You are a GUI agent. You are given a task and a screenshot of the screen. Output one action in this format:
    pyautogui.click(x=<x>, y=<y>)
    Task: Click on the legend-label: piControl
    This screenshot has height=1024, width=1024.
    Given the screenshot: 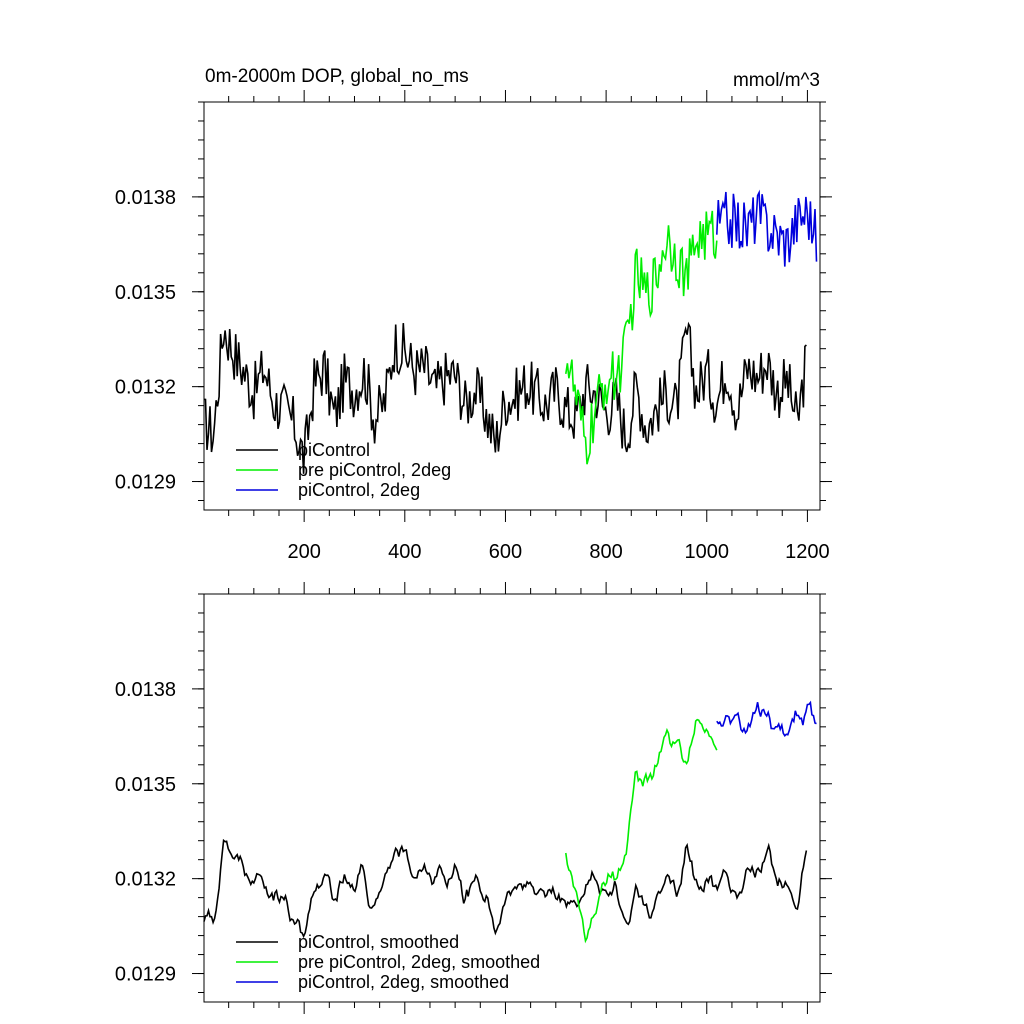 What is the action you would take?
    pyautogui.click(x=334, y=450)
    